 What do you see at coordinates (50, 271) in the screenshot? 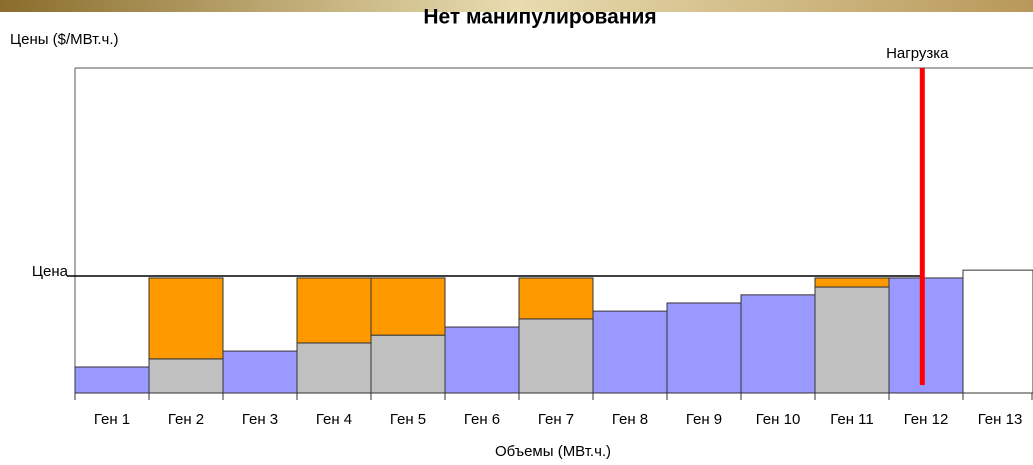
I see `price-label: Цена` at bounding box center [50, 271].